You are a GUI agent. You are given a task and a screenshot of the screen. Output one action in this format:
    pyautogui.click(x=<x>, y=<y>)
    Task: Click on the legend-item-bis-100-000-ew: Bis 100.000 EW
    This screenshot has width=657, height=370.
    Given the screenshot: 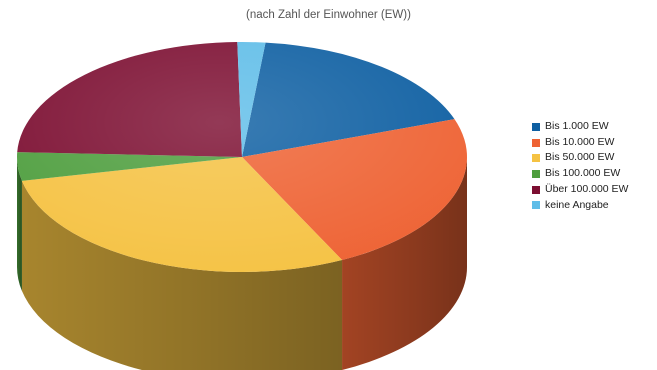 What is the action you would take?
    pyautogui.click(x=580, y=174)
    